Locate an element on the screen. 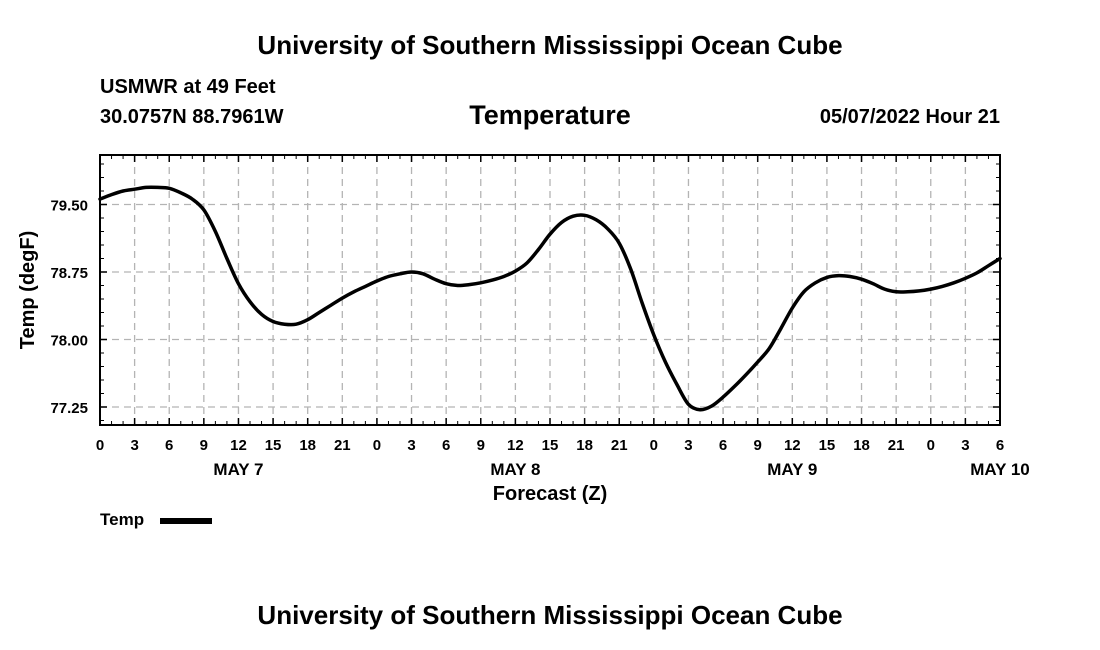 This screenshot has width=1100, height=650. y-axis-label: Temp (degF) is located at coordinates (28, 290).